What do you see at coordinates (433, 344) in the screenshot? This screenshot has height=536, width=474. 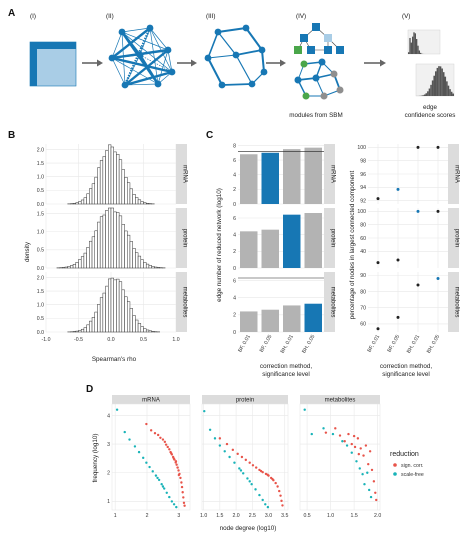 I see `c-right-x-tick: BH, 0.05` at bounding box center [433, 344].